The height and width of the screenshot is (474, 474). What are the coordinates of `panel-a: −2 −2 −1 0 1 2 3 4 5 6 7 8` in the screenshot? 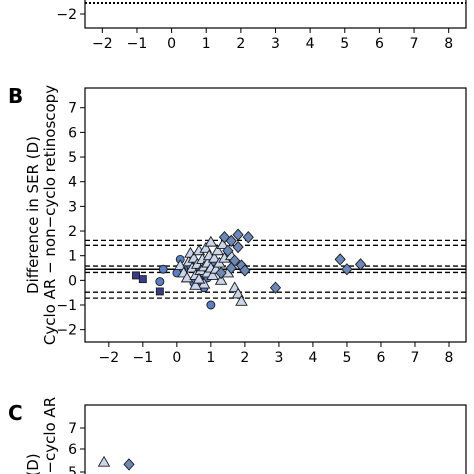 It's located at (261, 26).